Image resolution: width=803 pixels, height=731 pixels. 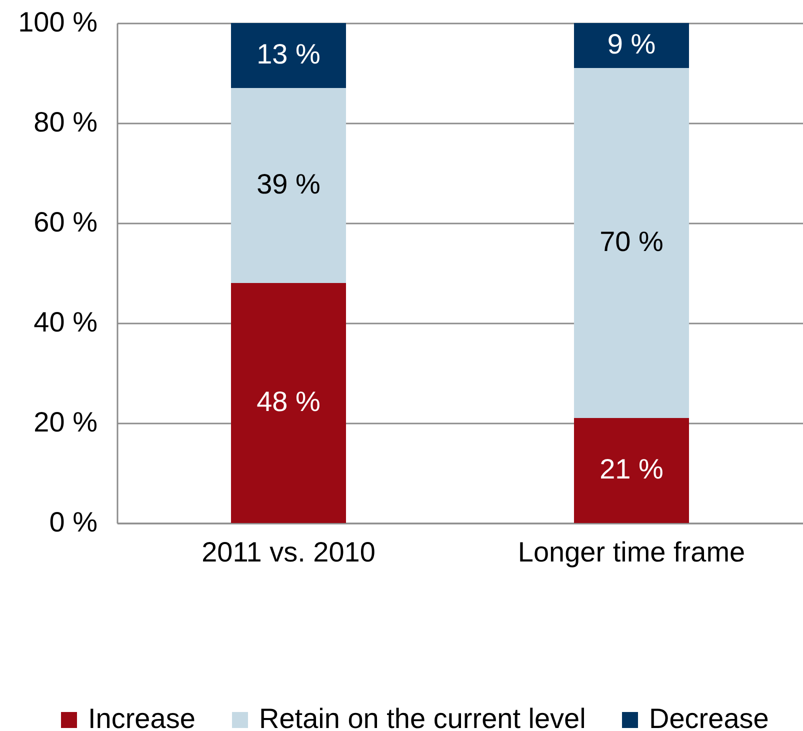 I want to click on x-tick-label: 2011 vs. 2010, so click(x=289, y=552).